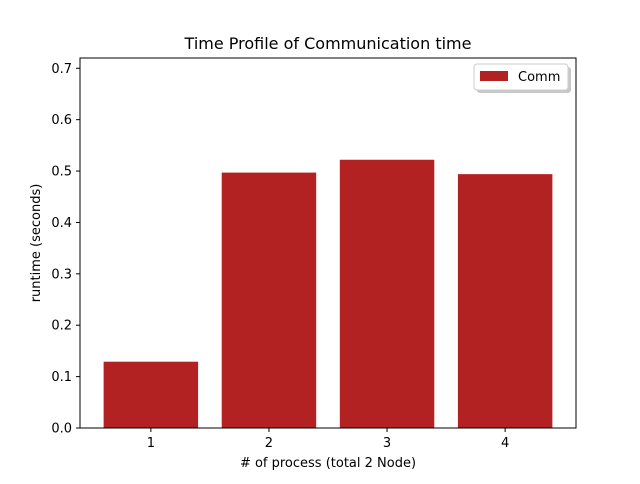 This screenshot has width=640, height=484. Describe the element at coordinates (387, 443) in the screenshot. I see `x-tick-label: 3` at that location.